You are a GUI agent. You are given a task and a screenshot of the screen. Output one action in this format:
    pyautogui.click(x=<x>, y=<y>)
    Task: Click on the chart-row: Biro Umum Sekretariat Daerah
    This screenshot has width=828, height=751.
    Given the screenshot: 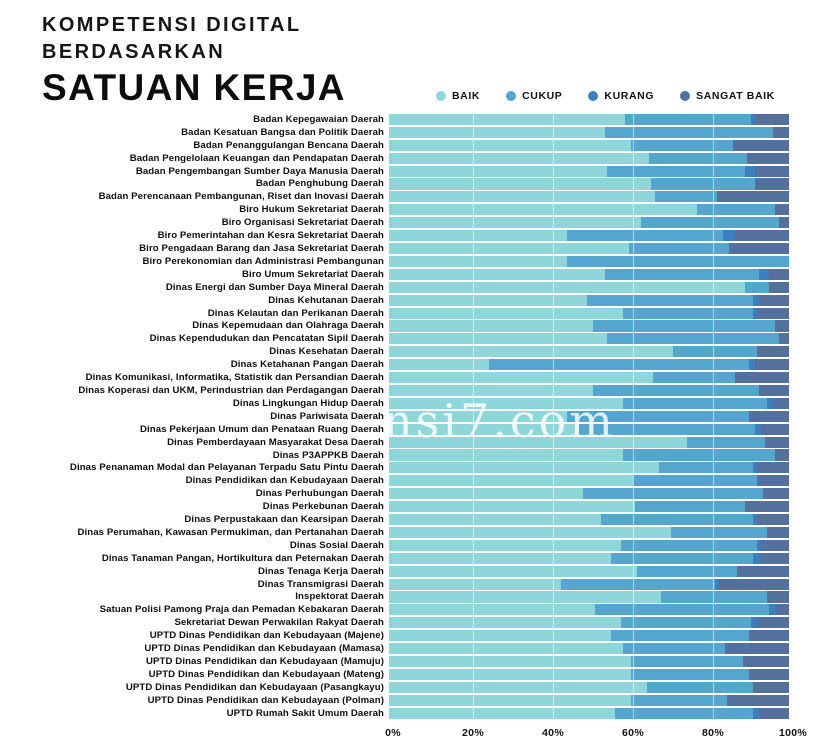 What is the action you would take?
    pyautogui.click(x=414, y=274)
    